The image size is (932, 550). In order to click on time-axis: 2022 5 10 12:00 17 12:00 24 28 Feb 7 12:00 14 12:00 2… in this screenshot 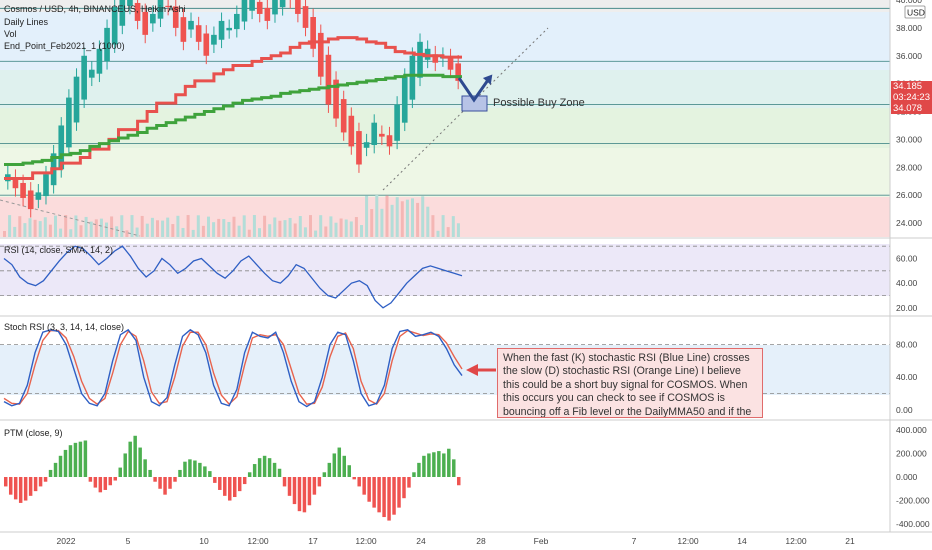, I will do `click(466, 538)`.